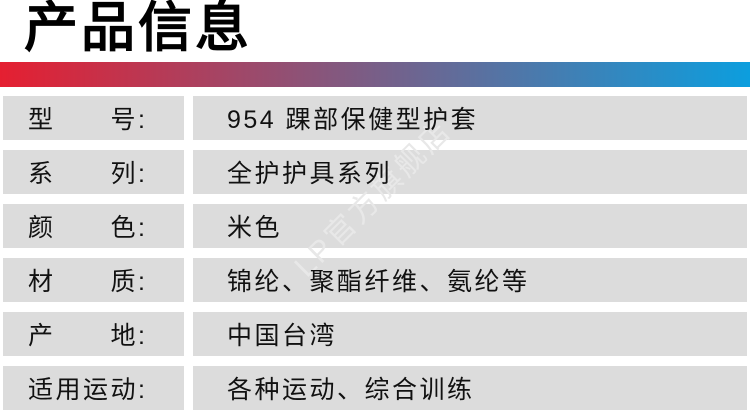 This screenshot has height=412, width=750. I want to click on spec-label-cell: 材 质:, so click(93, 280).